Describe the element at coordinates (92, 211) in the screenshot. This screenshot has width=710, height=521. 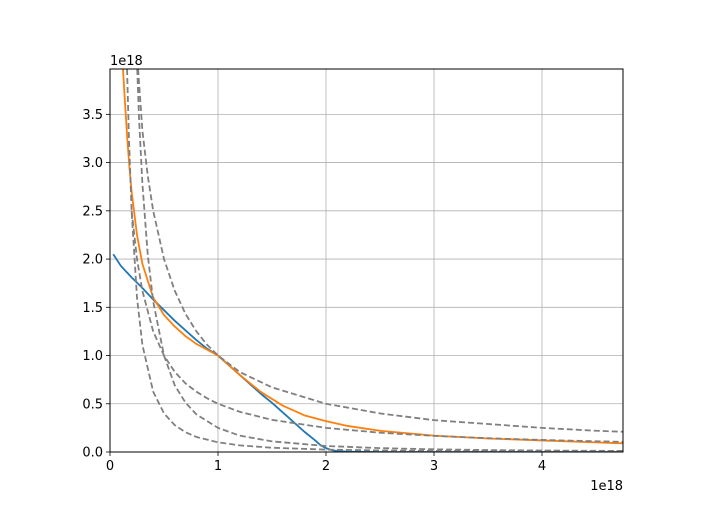
I see `y-tick-label: 2.5` at that location.